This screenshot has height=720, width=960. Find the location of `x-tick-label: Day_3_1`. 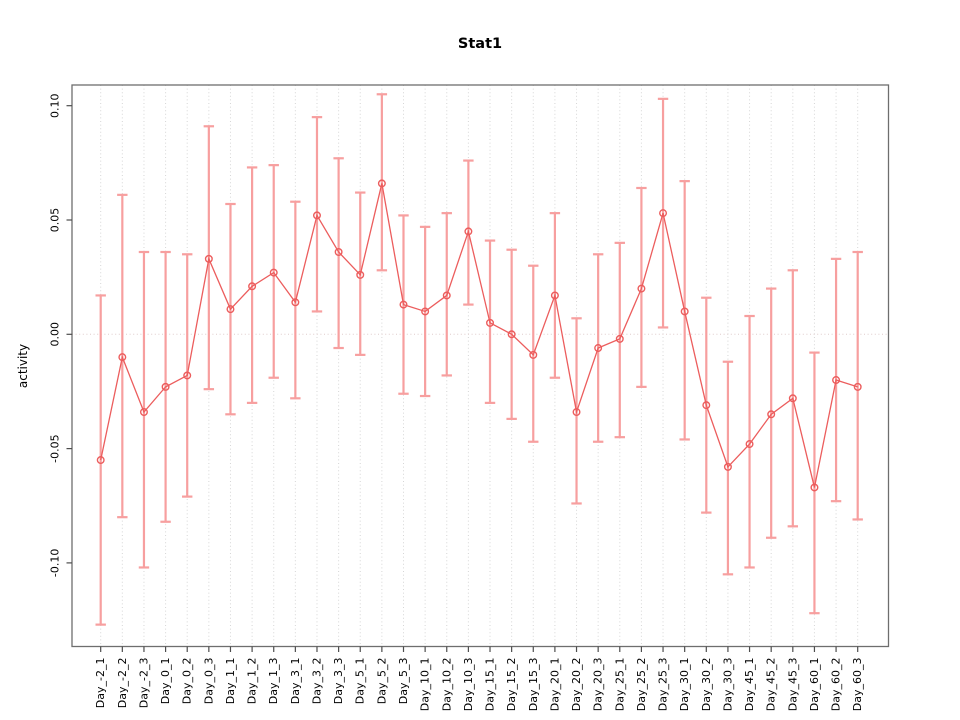

x-tick-label: Day_3_1 is located at coordinates (295, 681).